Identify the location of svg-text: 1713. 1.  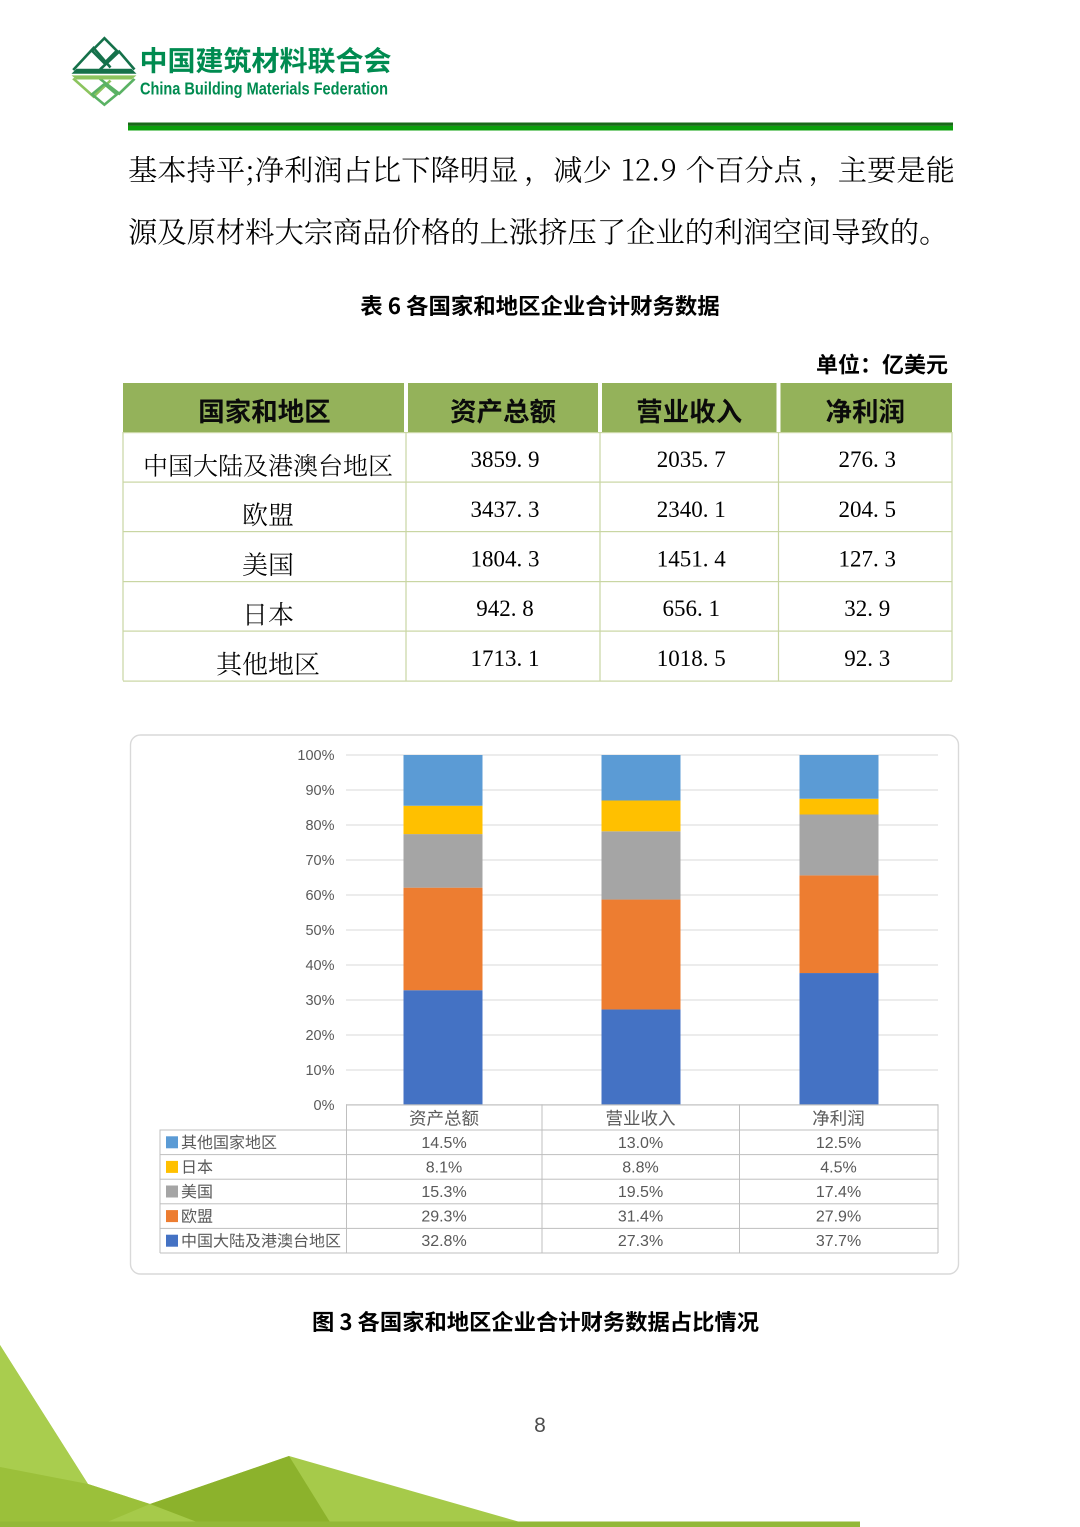
(505, 658).